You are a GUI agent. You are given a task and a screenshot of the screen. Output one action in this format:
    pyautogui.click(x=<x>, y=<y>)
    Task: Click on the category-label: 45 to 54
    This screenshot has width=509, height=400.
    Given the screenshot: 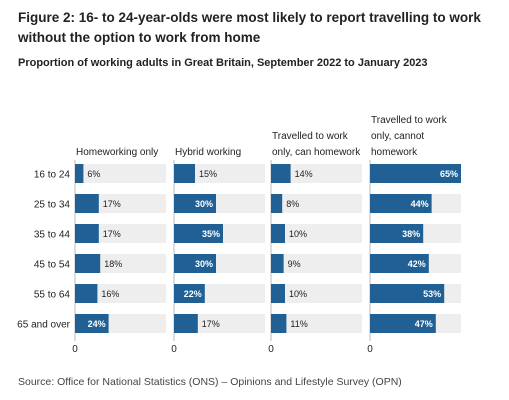 What is the action you would take?
    pyautogui.click(x=52, y=265)
    